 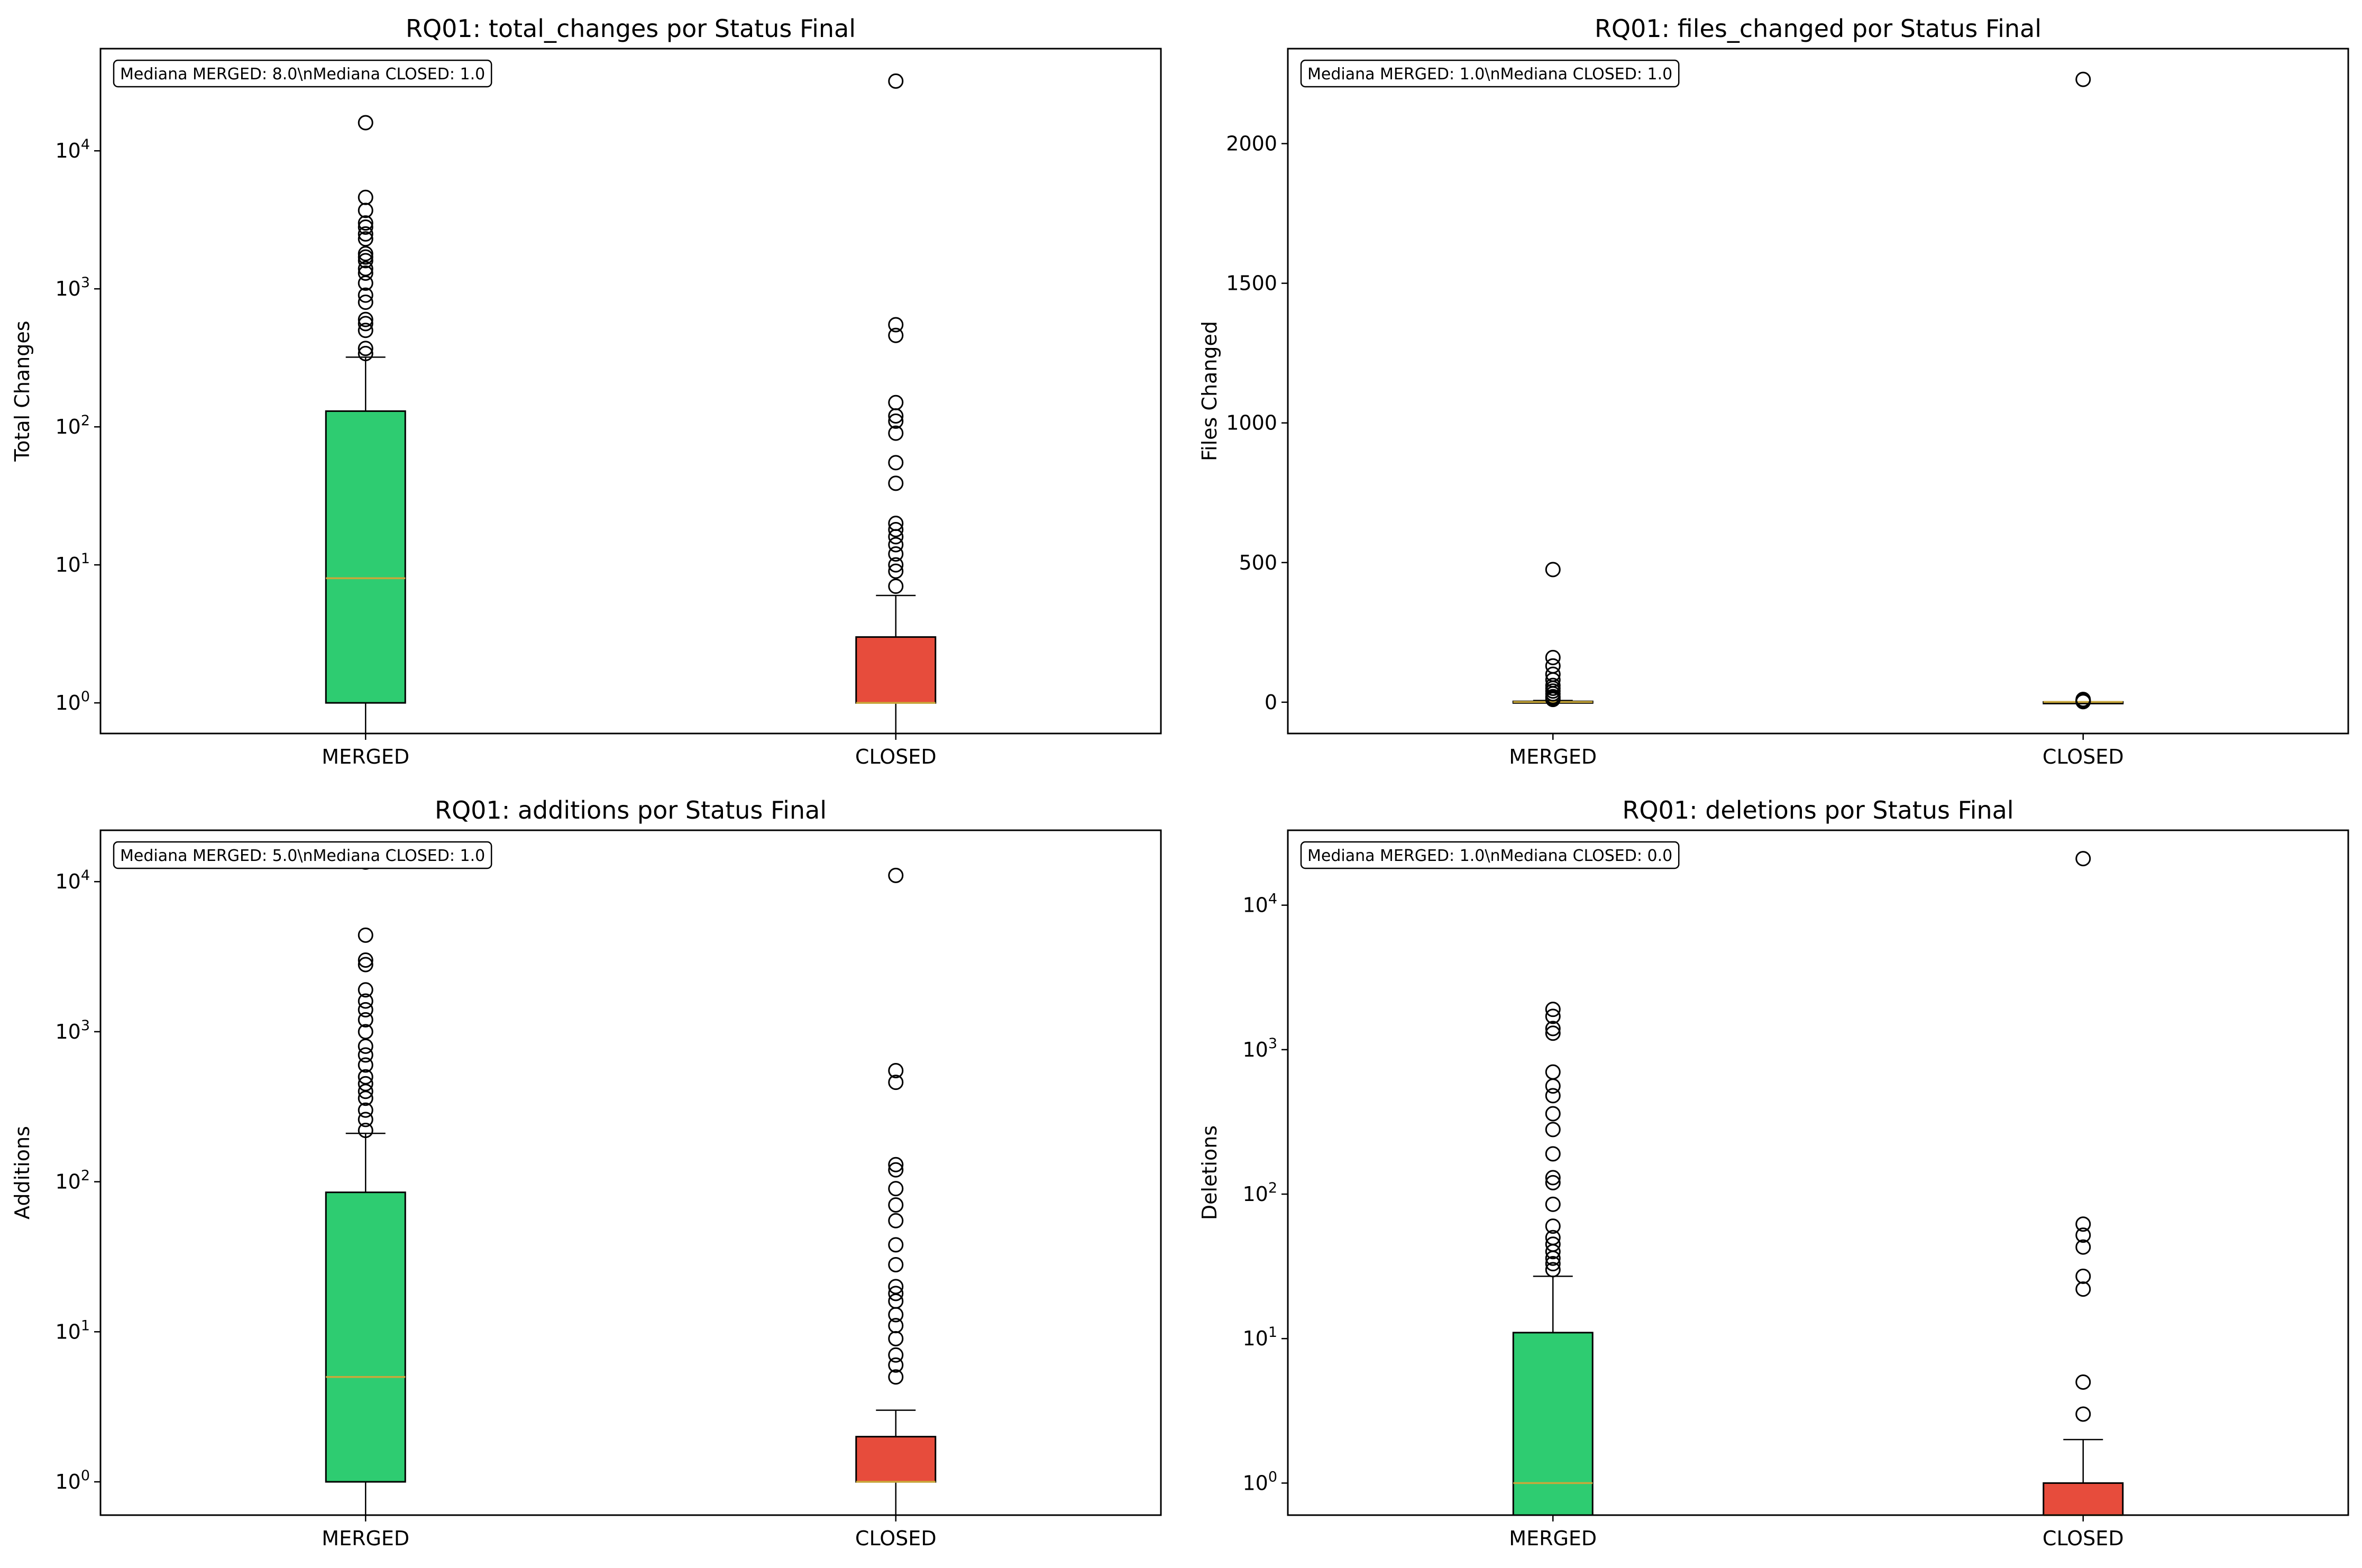 What do you see at coordinates (1818, 28) in the screenshot?
I see `chart-title: RQ01: files_changed por Status Final` at bounding box center [1818, 28].